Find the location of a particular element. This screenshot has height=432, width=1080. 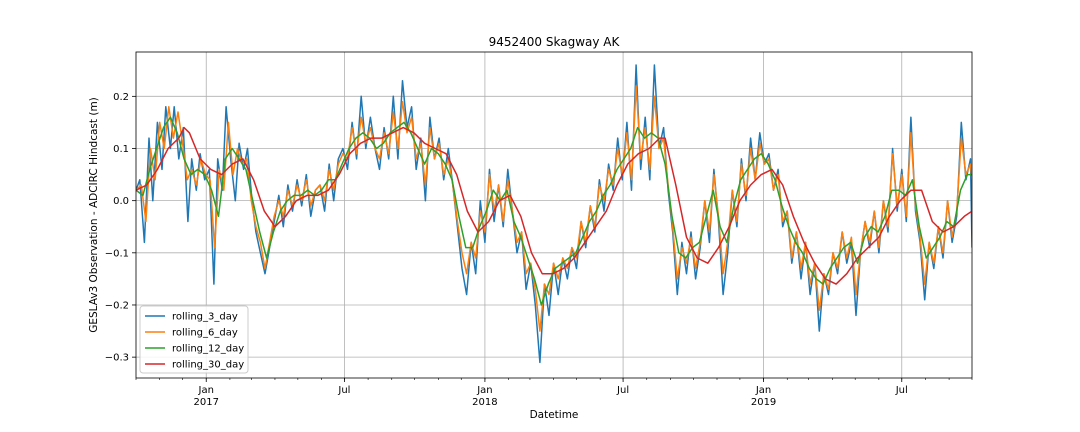

y-tick-label: 0.1 is located at coordinates (121, 149).